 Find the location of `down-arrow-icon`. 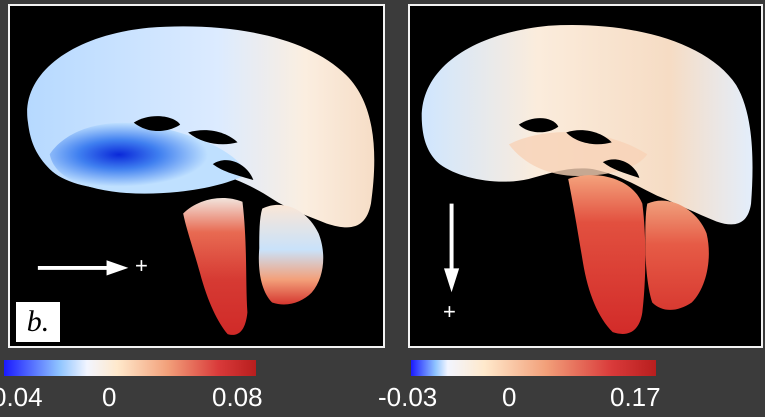

down-arrow-icon is located at coordinates (451, 248).